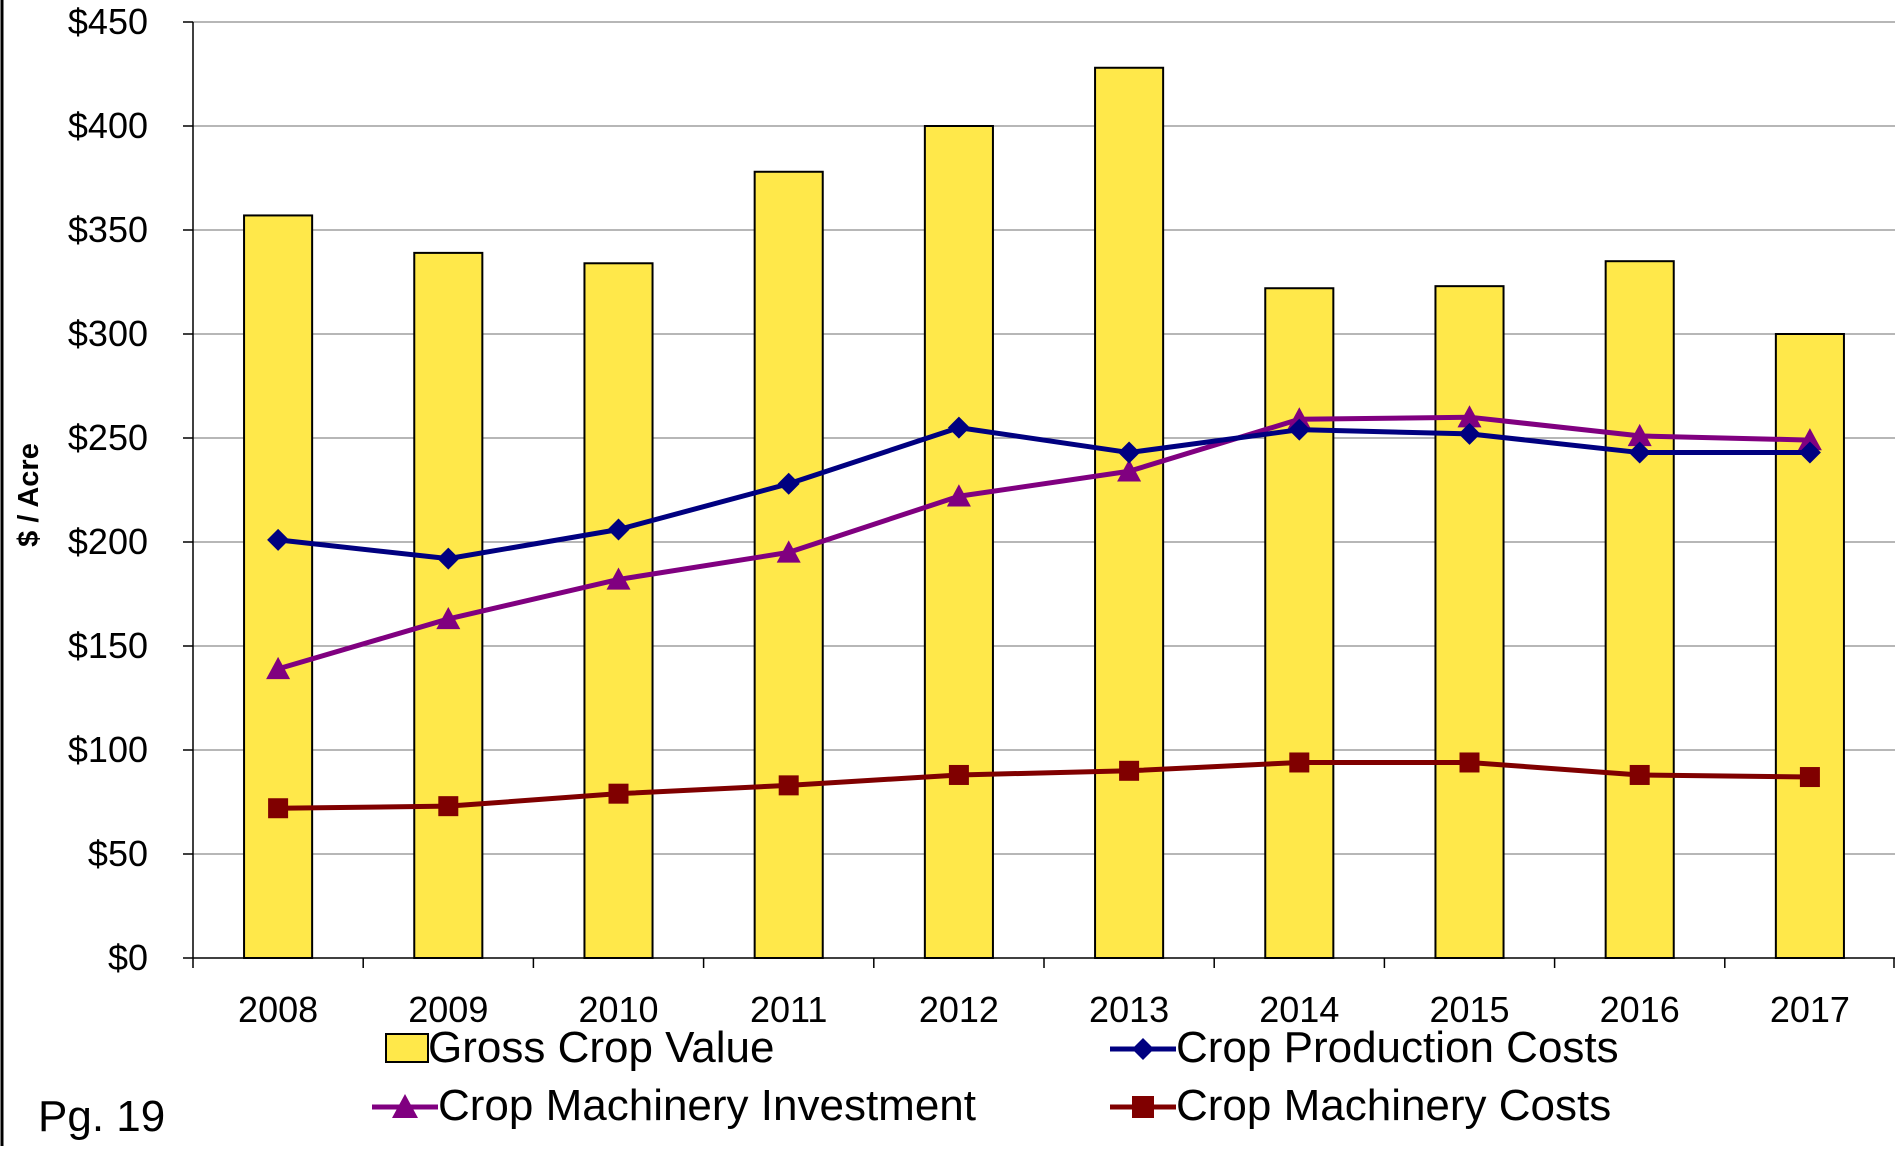  Describe the element at coordinates (1809, 646) in the screenshot. I see `bar-gross-crop-value-2017` at that location.